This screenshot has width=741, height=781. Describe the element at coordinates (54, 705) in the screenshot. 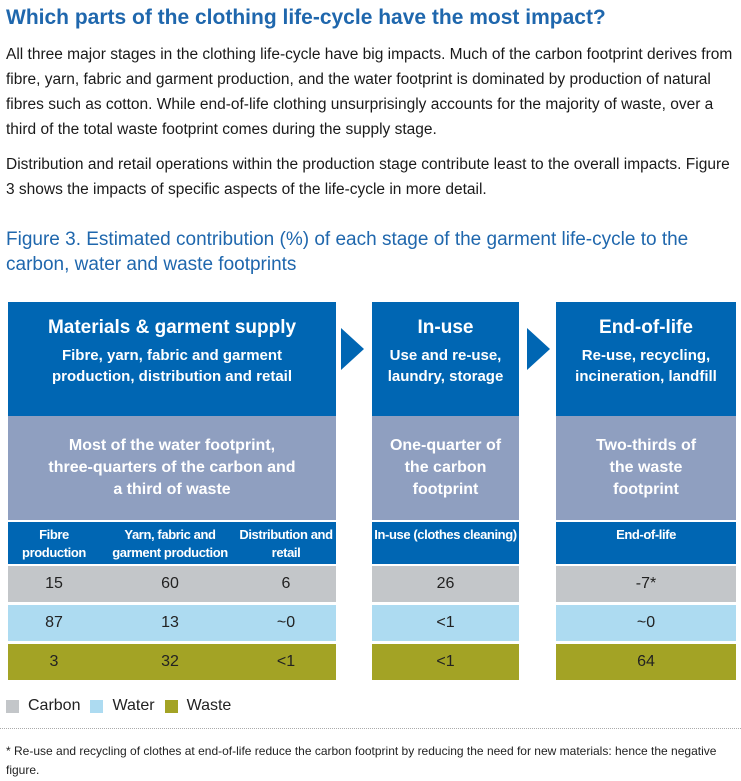

I see `legend-label-carbon: Carbon` at that location.